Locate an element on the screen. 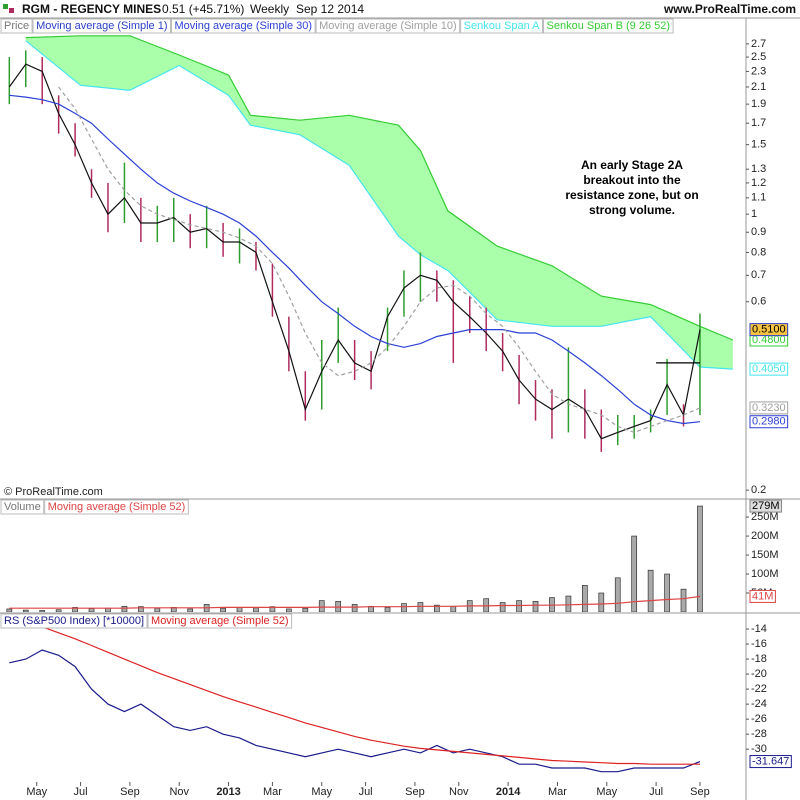 The image size is (800, 800). y-tick-label: -30 is located at coordinates (759, 749).